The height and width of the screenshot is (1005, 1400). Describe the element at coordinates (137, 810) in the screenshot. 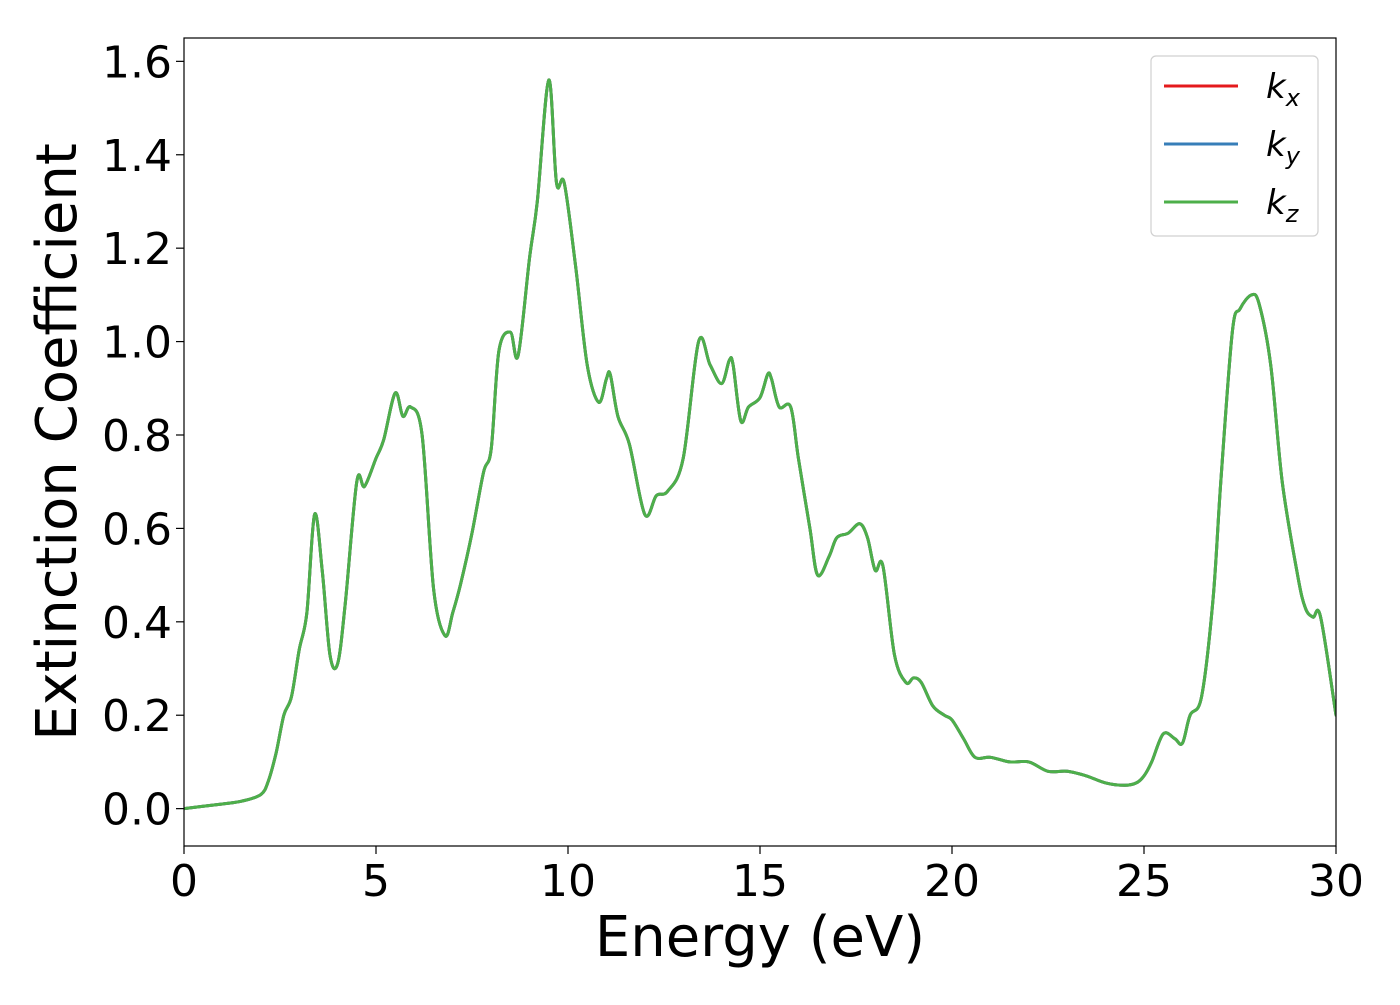

I see `y-tick-label: 0.0` at that location.